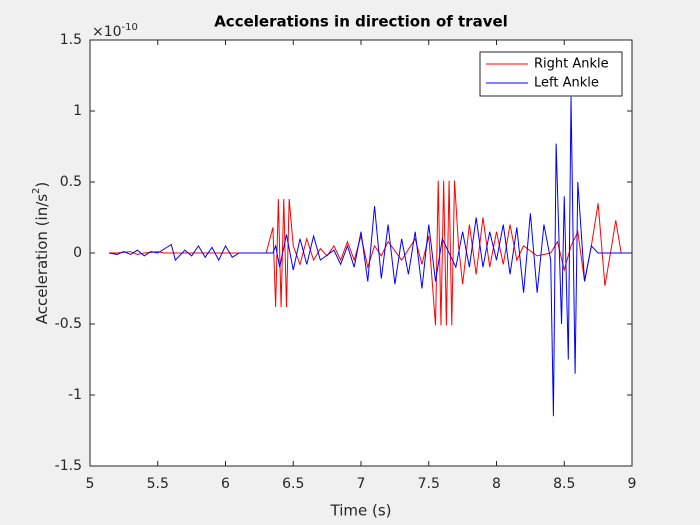 Image resolution: width=700 pixels, height=525 pixels. I want to click on y-tick-label: -0.5, so click(68, 324).